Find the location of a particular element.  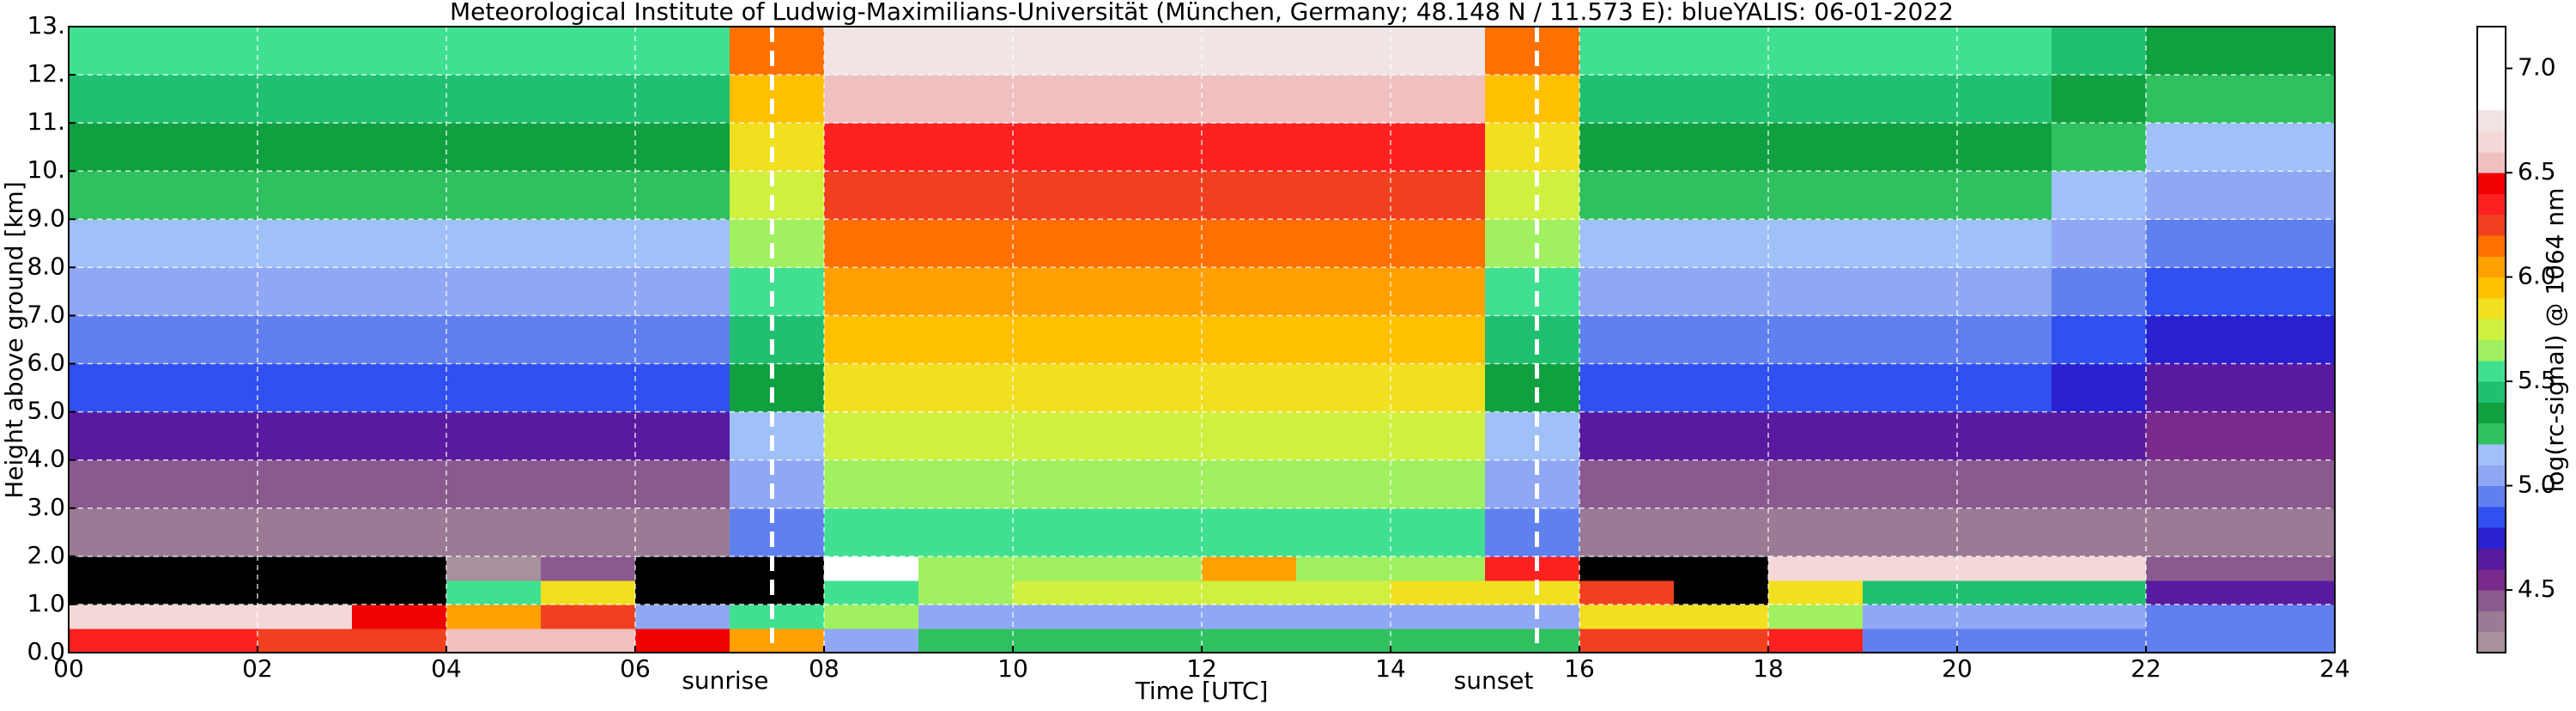

y-tick-label: 4.0 is located at coordinates (46, 459).